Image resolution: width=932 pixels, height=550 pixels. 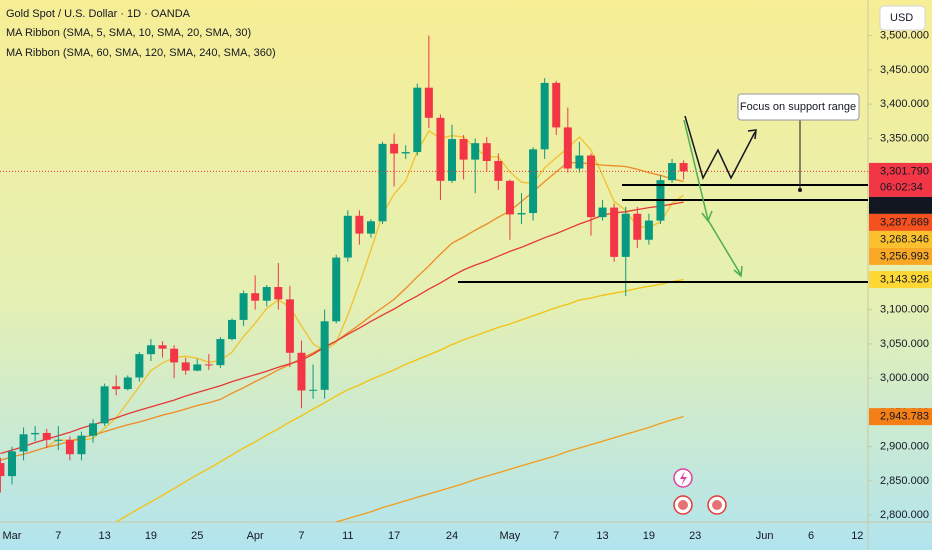 I want to click on annotation-text: Focus on support range, so click(x=798, y=107).